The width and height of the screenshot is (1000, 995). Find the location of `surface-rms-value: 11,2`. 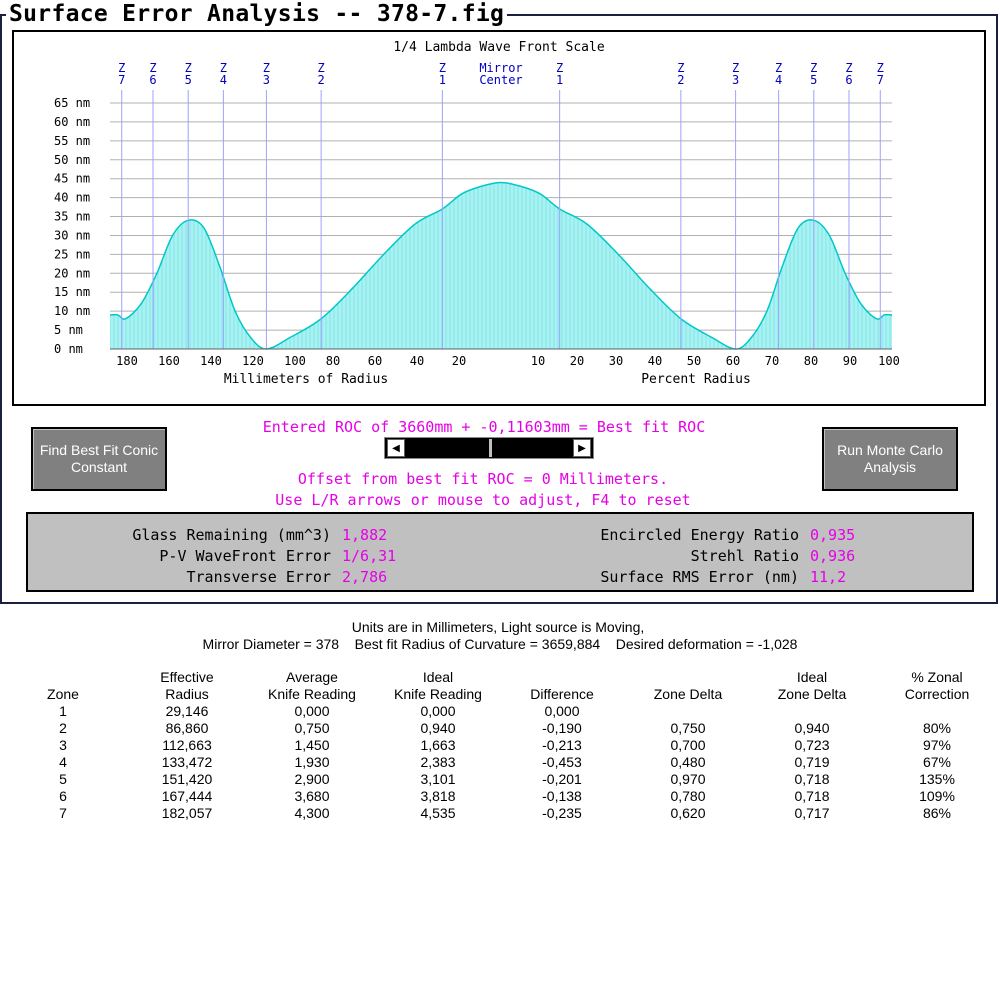

surface-rms-value: 11,2 is located at coordinates (828, 577).